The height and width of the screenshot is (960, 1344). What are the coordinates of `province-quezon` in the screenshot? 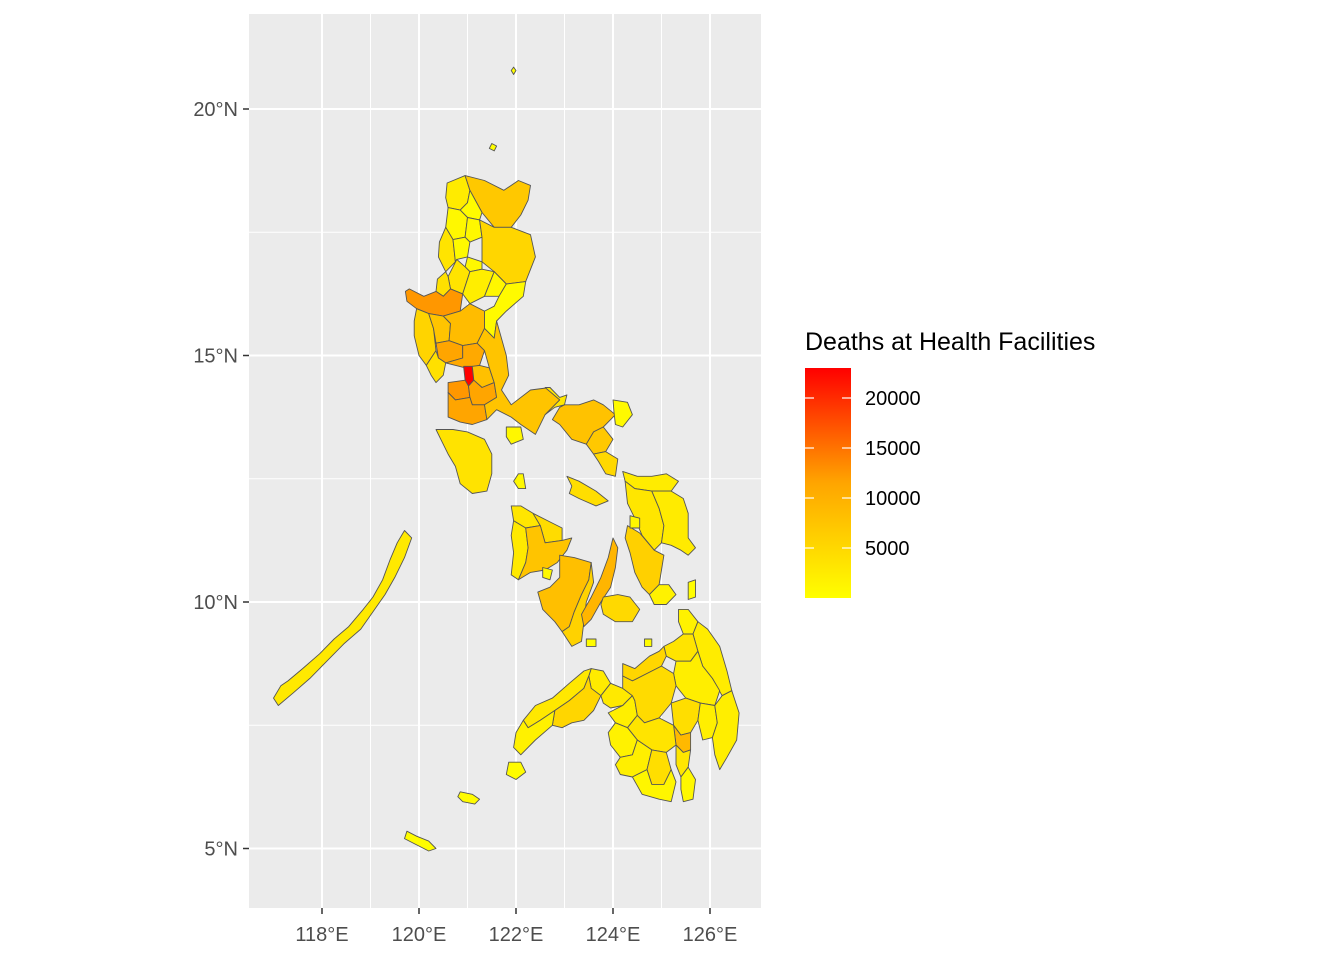 It's located at (518, 377).